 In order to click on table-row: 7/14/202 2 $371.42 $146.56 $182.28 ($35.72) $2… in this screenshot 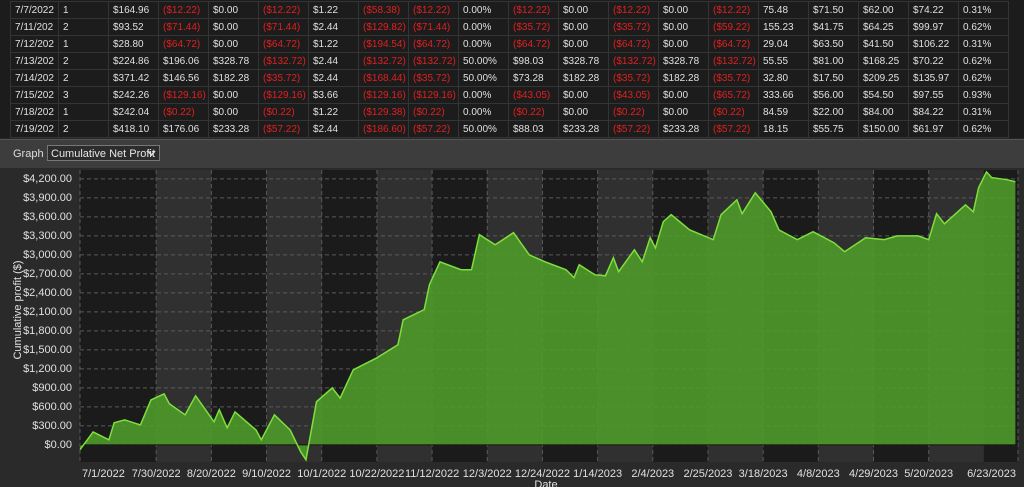, I will do `click(509, 78)`.